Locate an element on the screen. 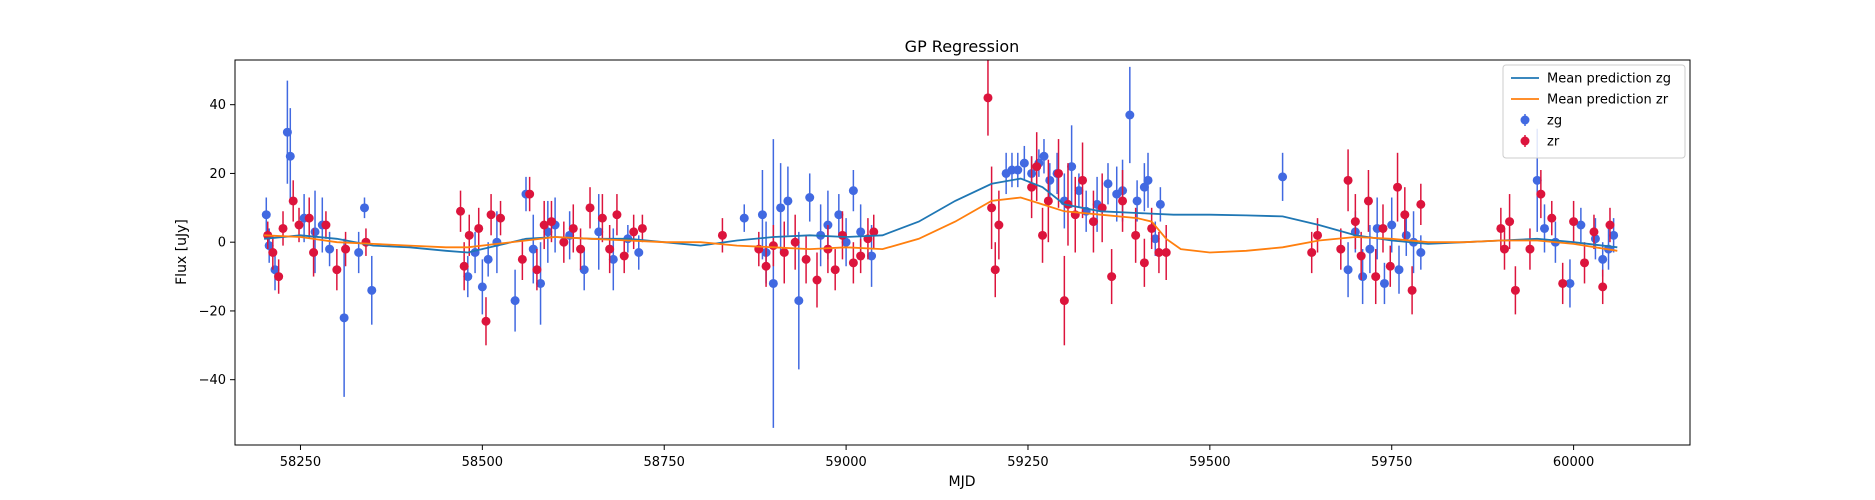 Image resolution: width=1875 pixels, height=500 pixels. legend-label: Mean prediction zr is located at coordinates (1608, 100).